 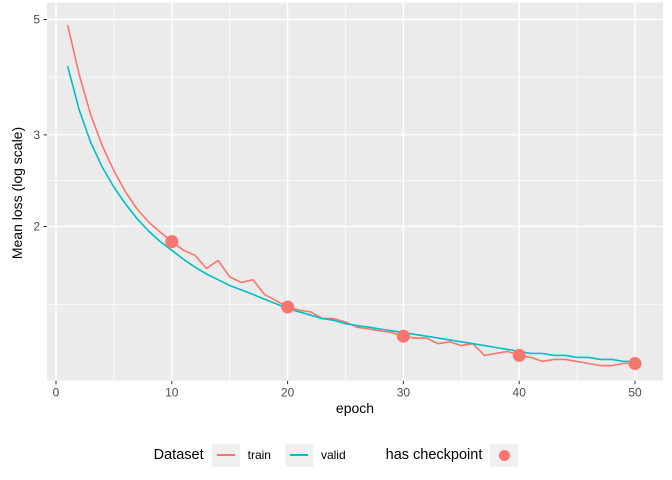 What do you see at coordinates (635, 393) in the screenshot?
I see `x-tick-label: 50` at bounding box center [635, 393].